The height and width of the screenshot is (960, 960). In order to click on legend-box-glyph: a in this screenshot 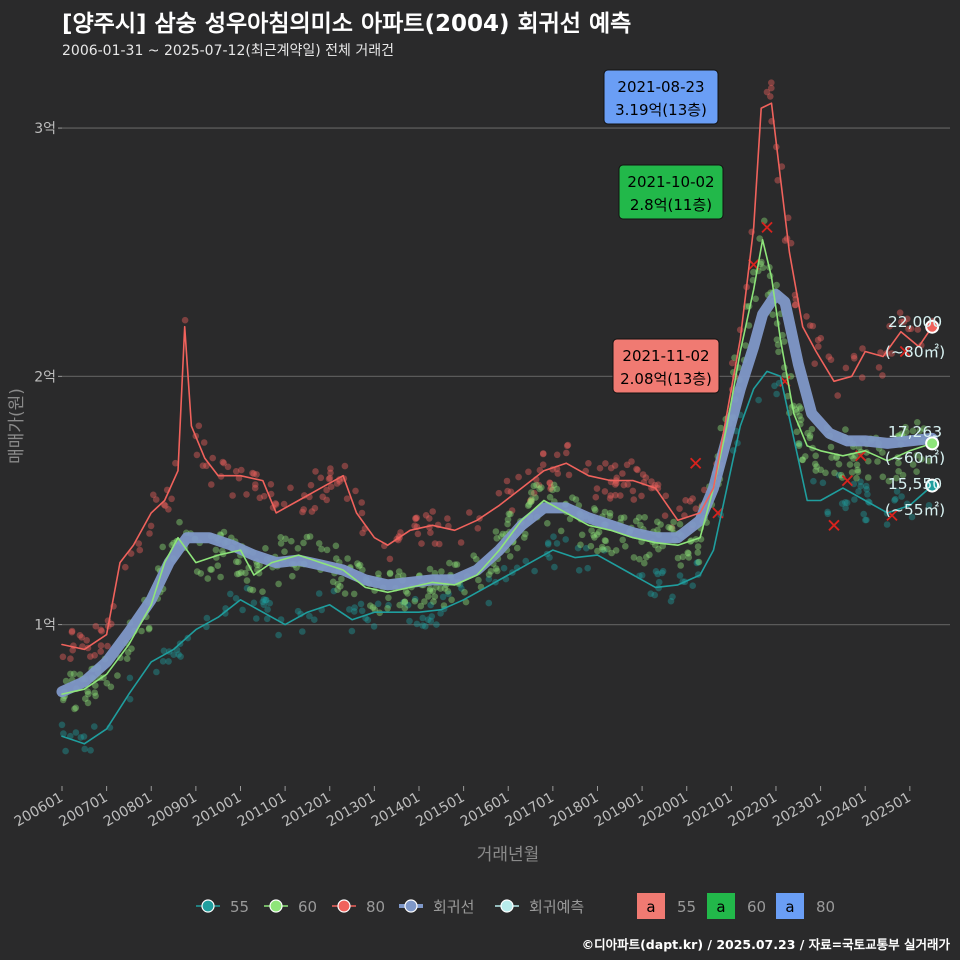, I will do `click(789, 907)`.